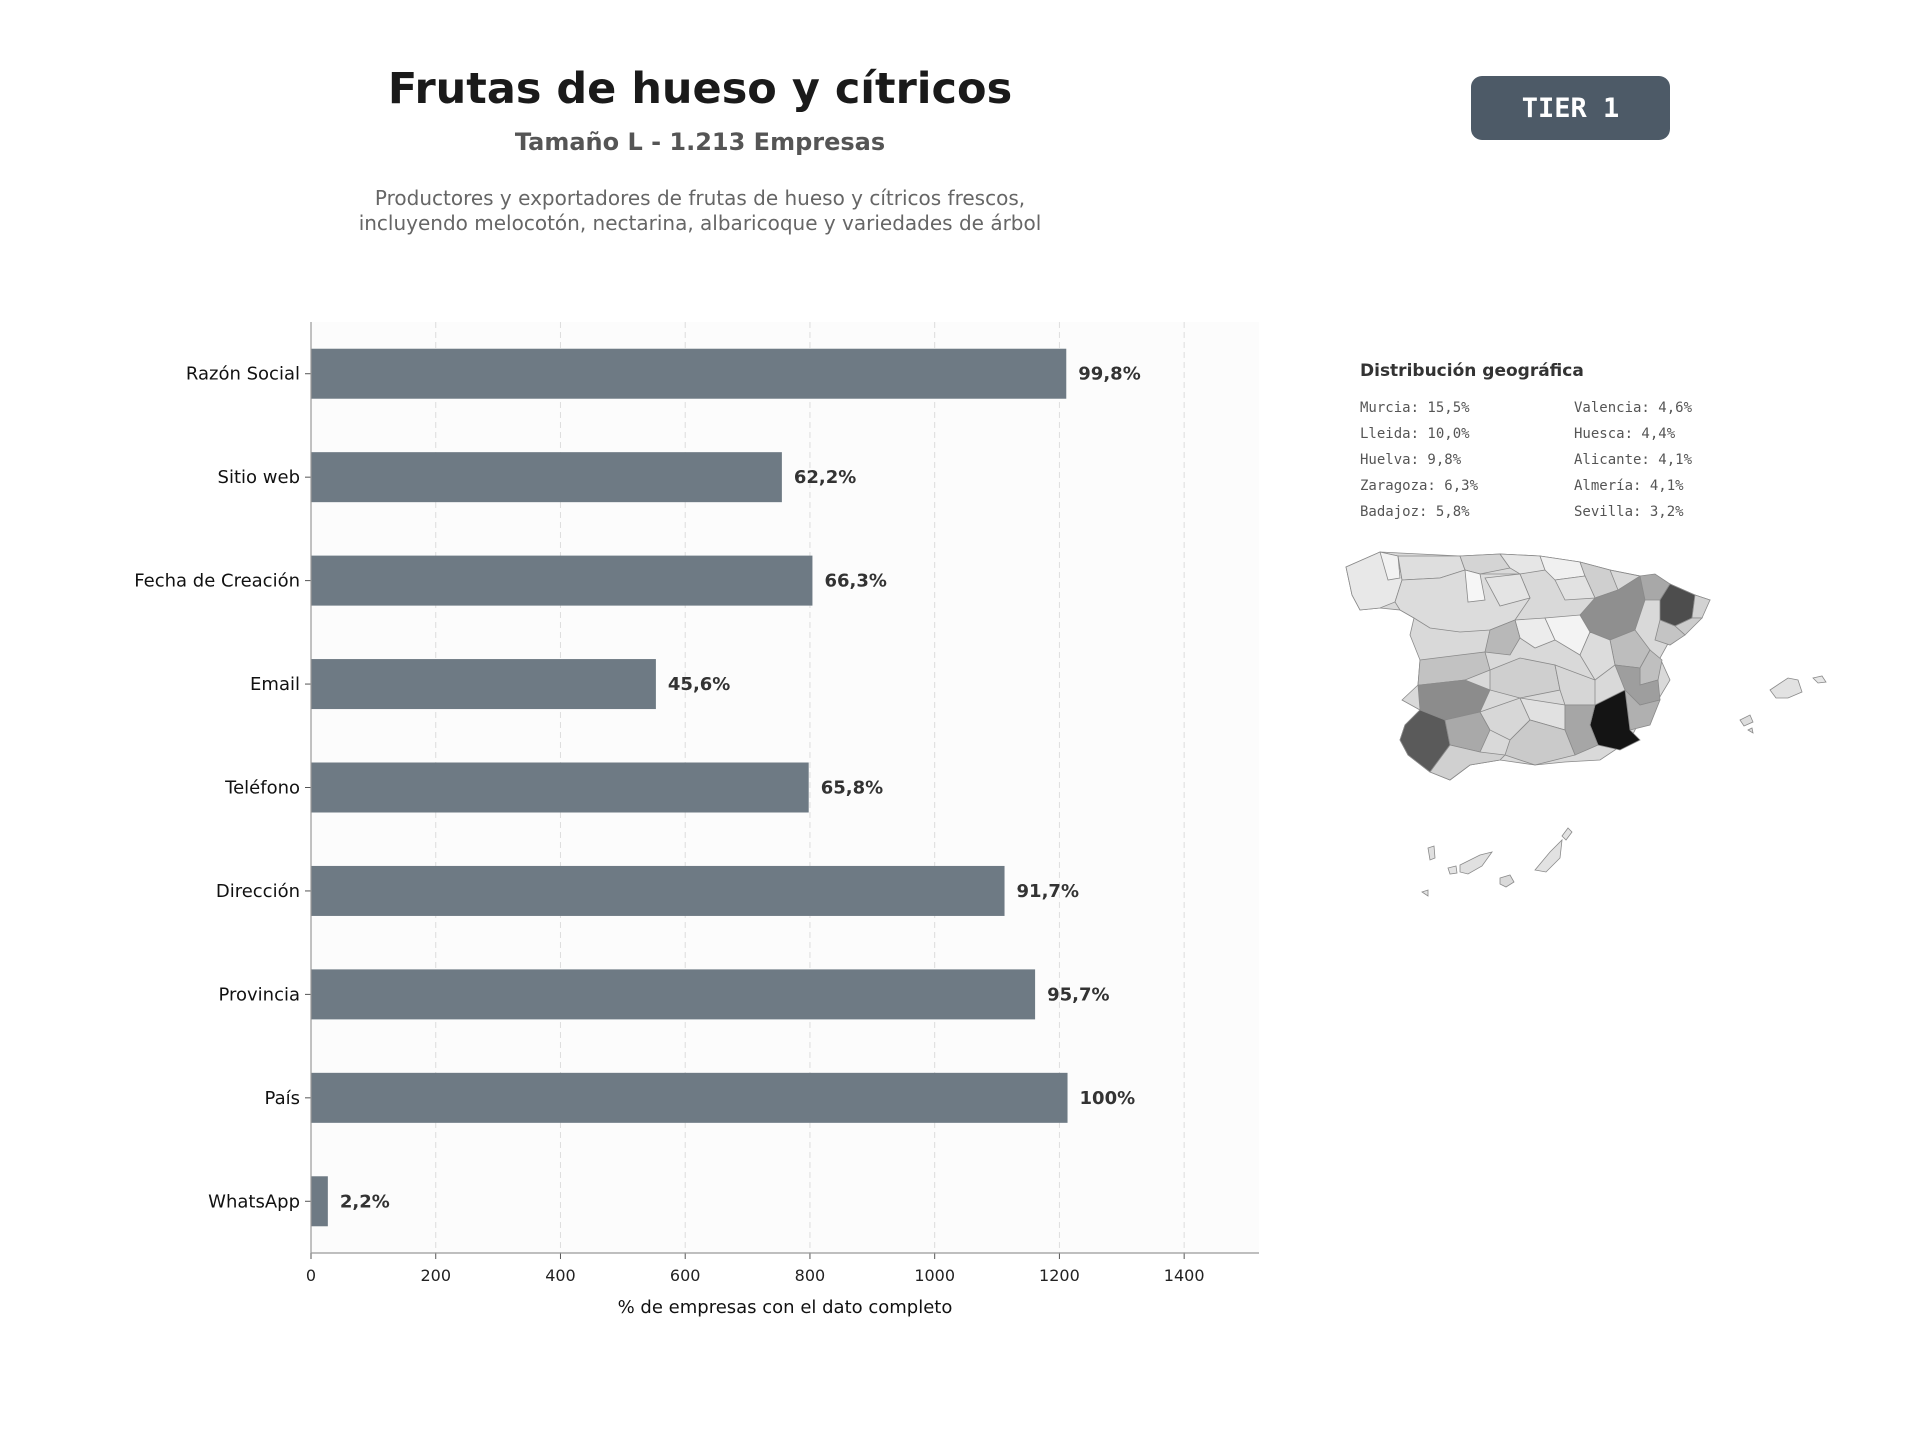 This screenshot has height=1440, width=1920. I want to click on geo-distribution-title: Distribución geográfica, so click(1472, 371).